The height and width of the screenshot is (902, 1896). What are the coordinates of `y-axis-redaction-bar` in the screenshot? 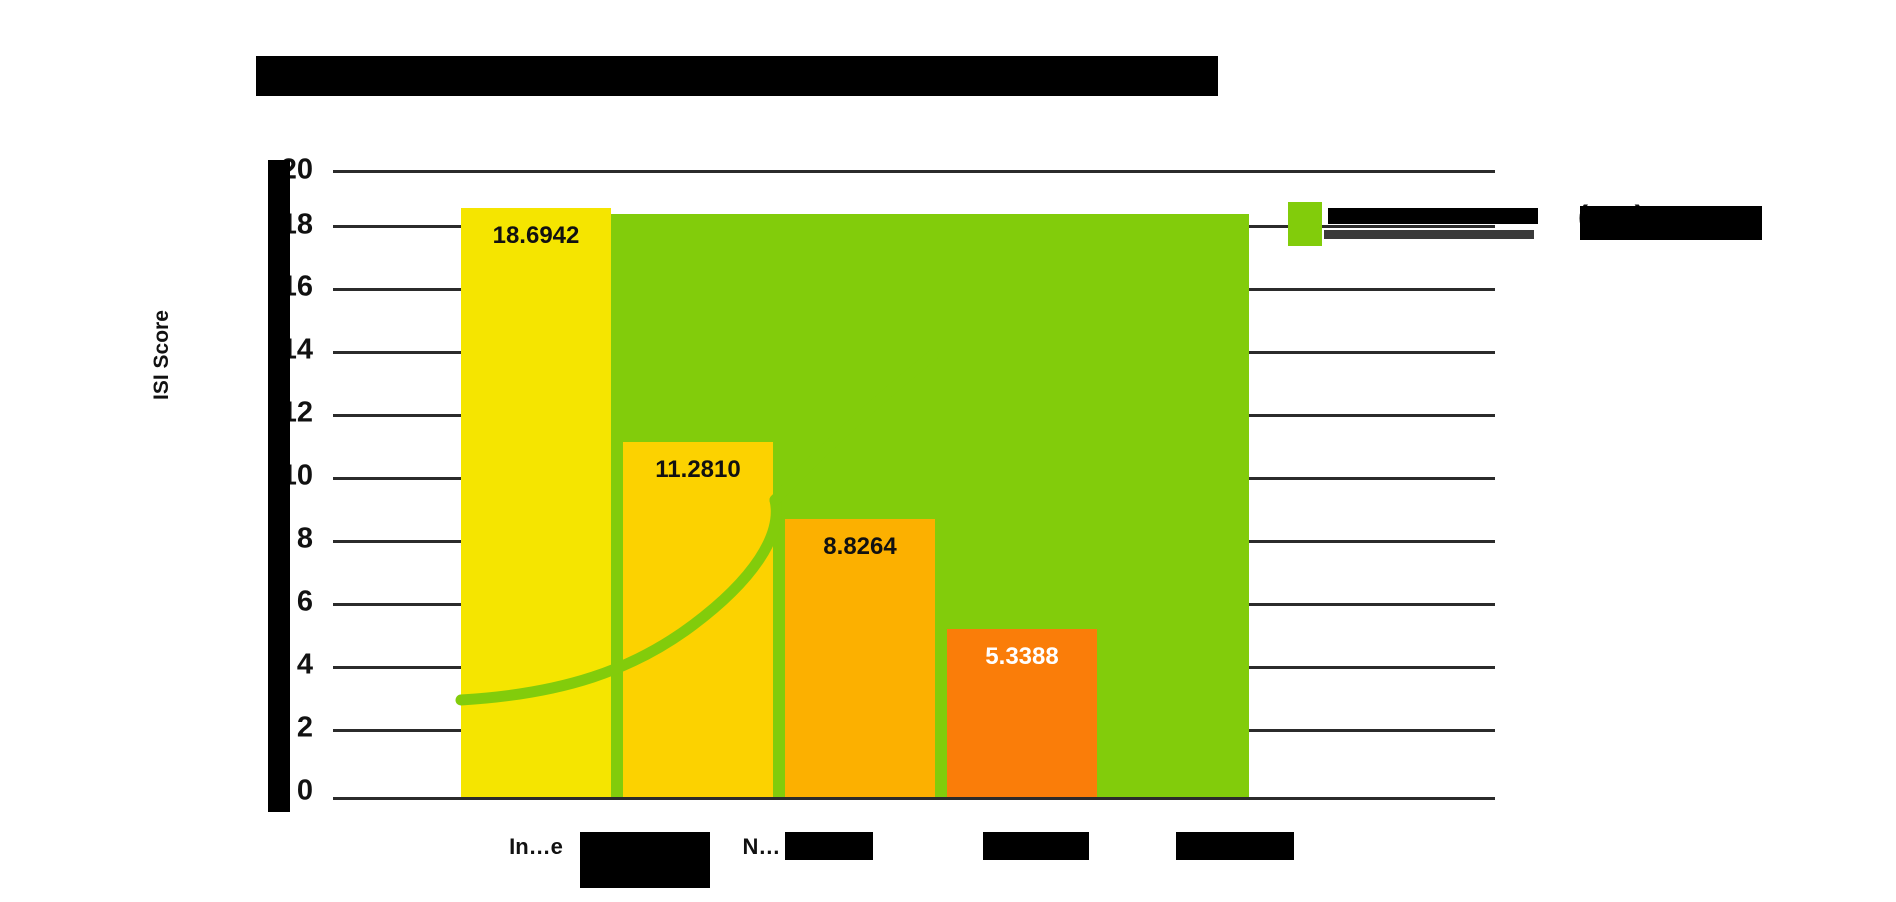 It's located at (279, 486).